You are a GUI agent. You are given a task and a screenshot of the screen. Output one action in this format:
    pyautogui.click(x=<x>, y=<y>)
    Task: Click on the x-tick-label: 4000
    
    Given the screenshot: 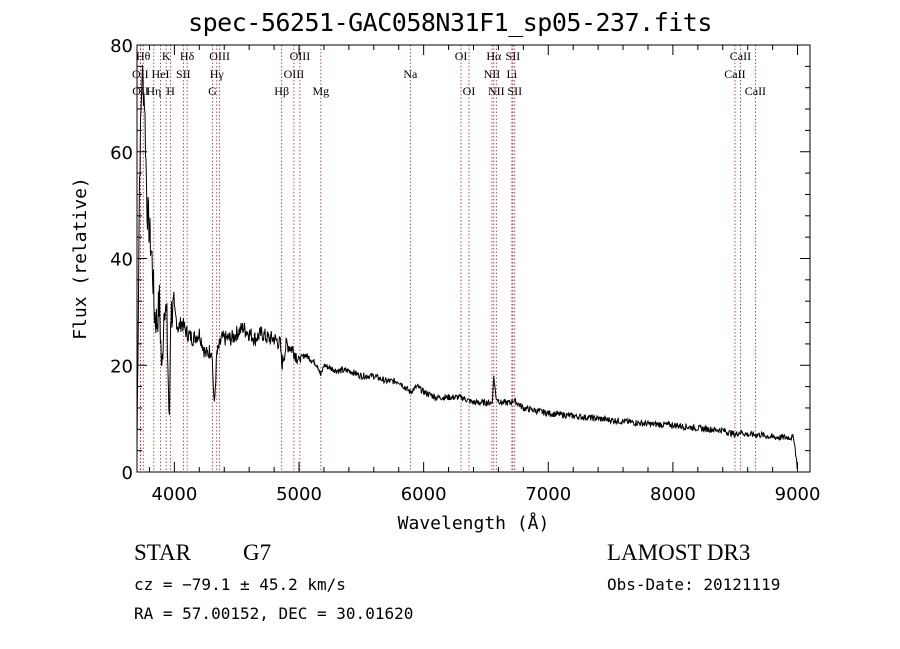 What is the action you would take?
    pyautogui.click(x=174, y=494)
    